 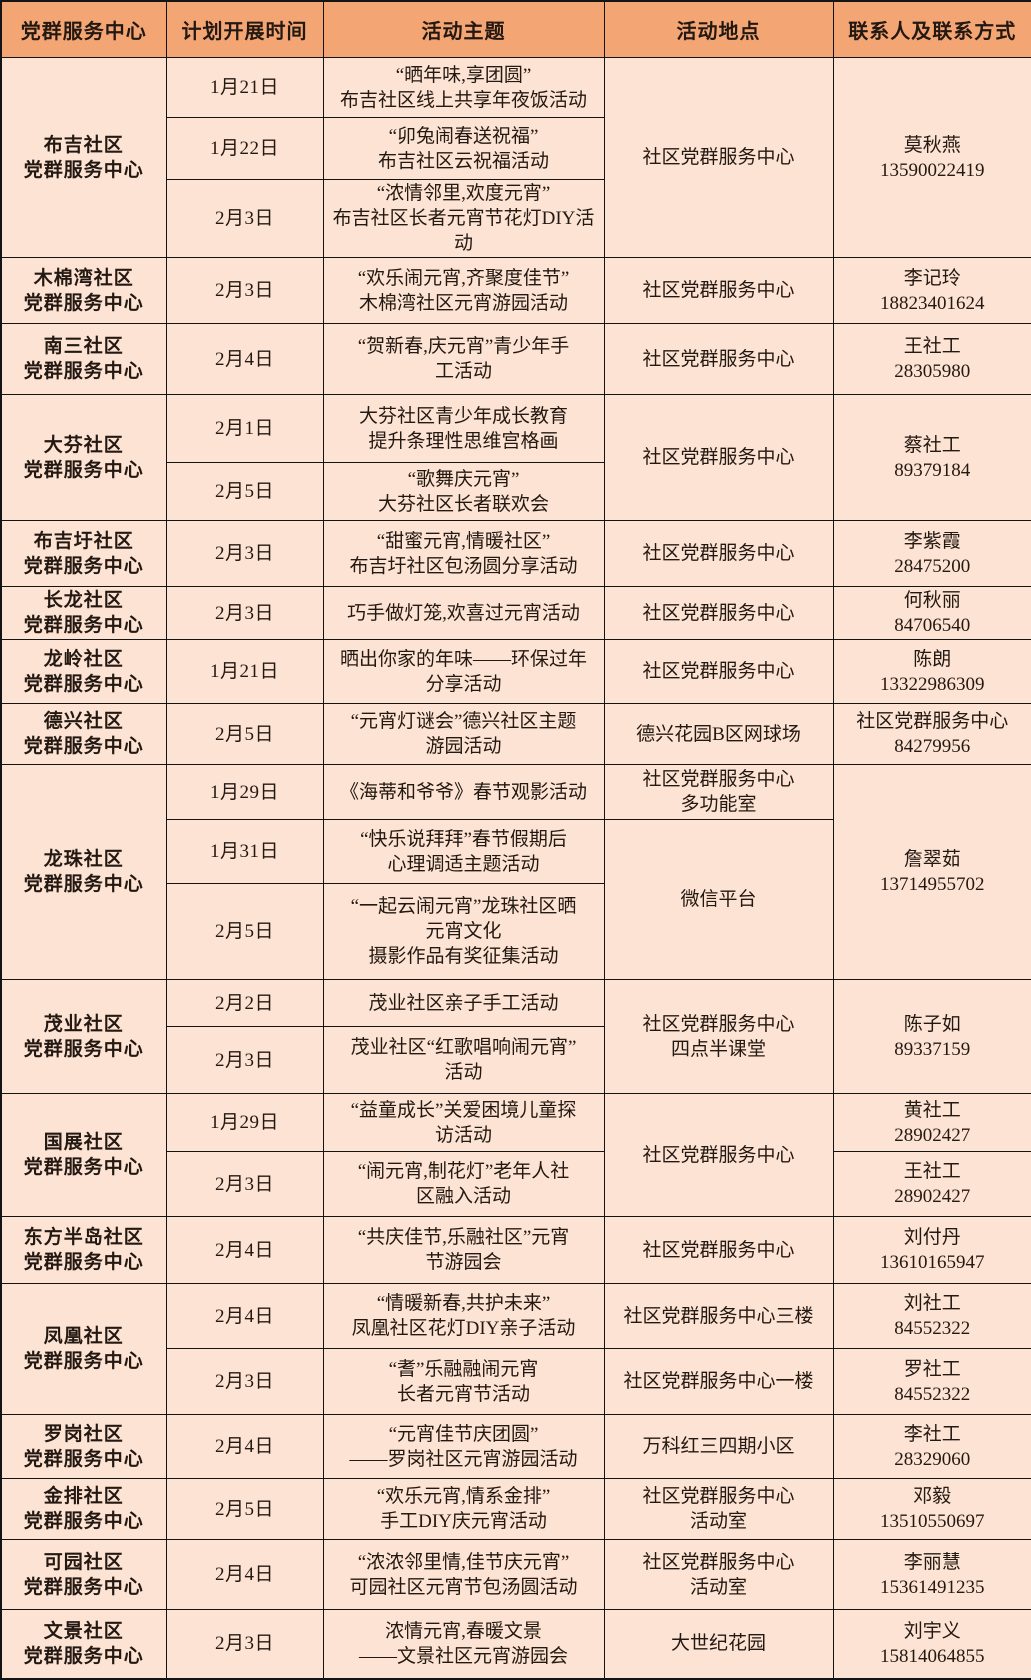 What do you see at coordinates (244, 792) in the screenshot?
I see `date-cell: 1月29日` at bounding box center [244, 792].